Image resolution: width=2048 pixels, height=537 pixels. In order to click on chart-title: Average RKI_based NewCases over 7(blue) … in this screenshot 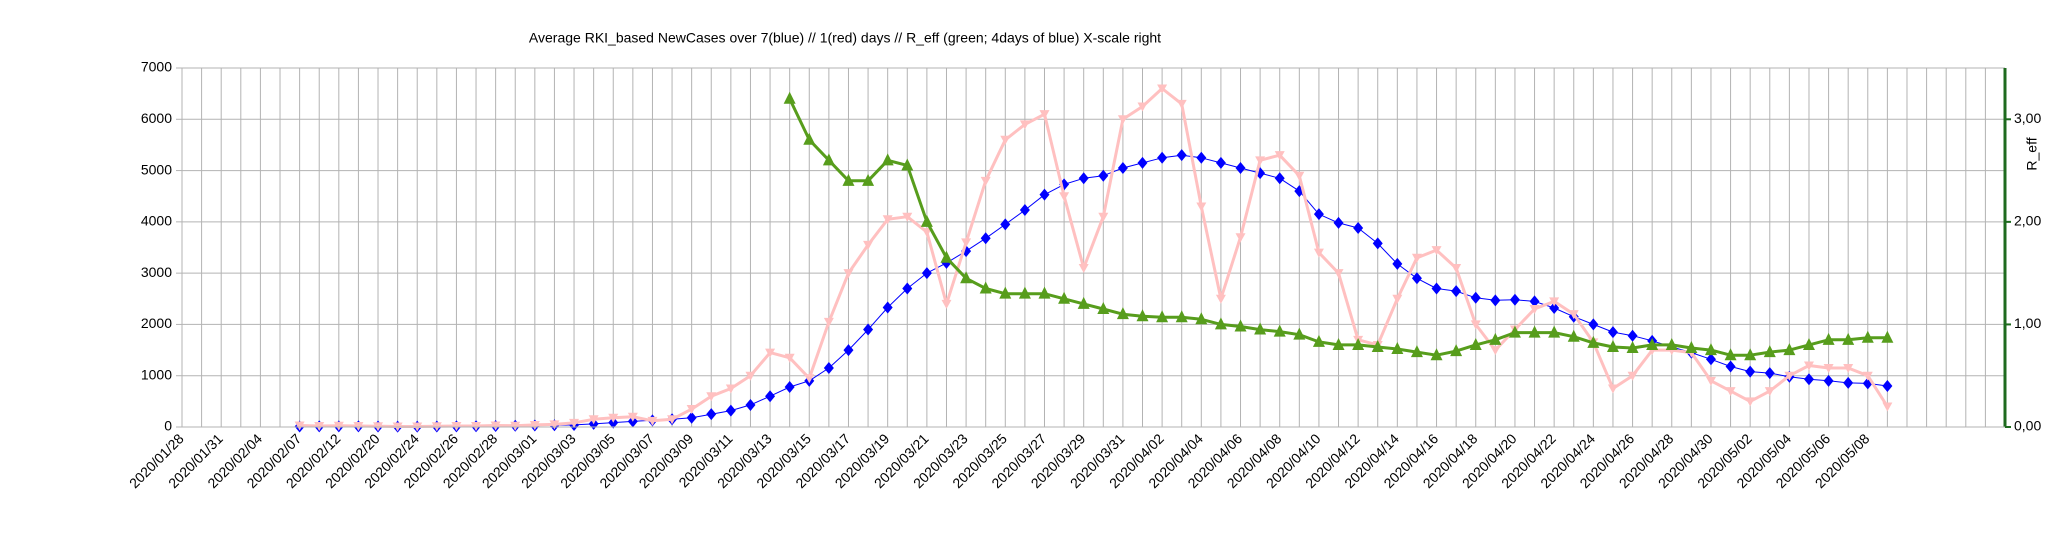, I will do `click(845, 38)`.